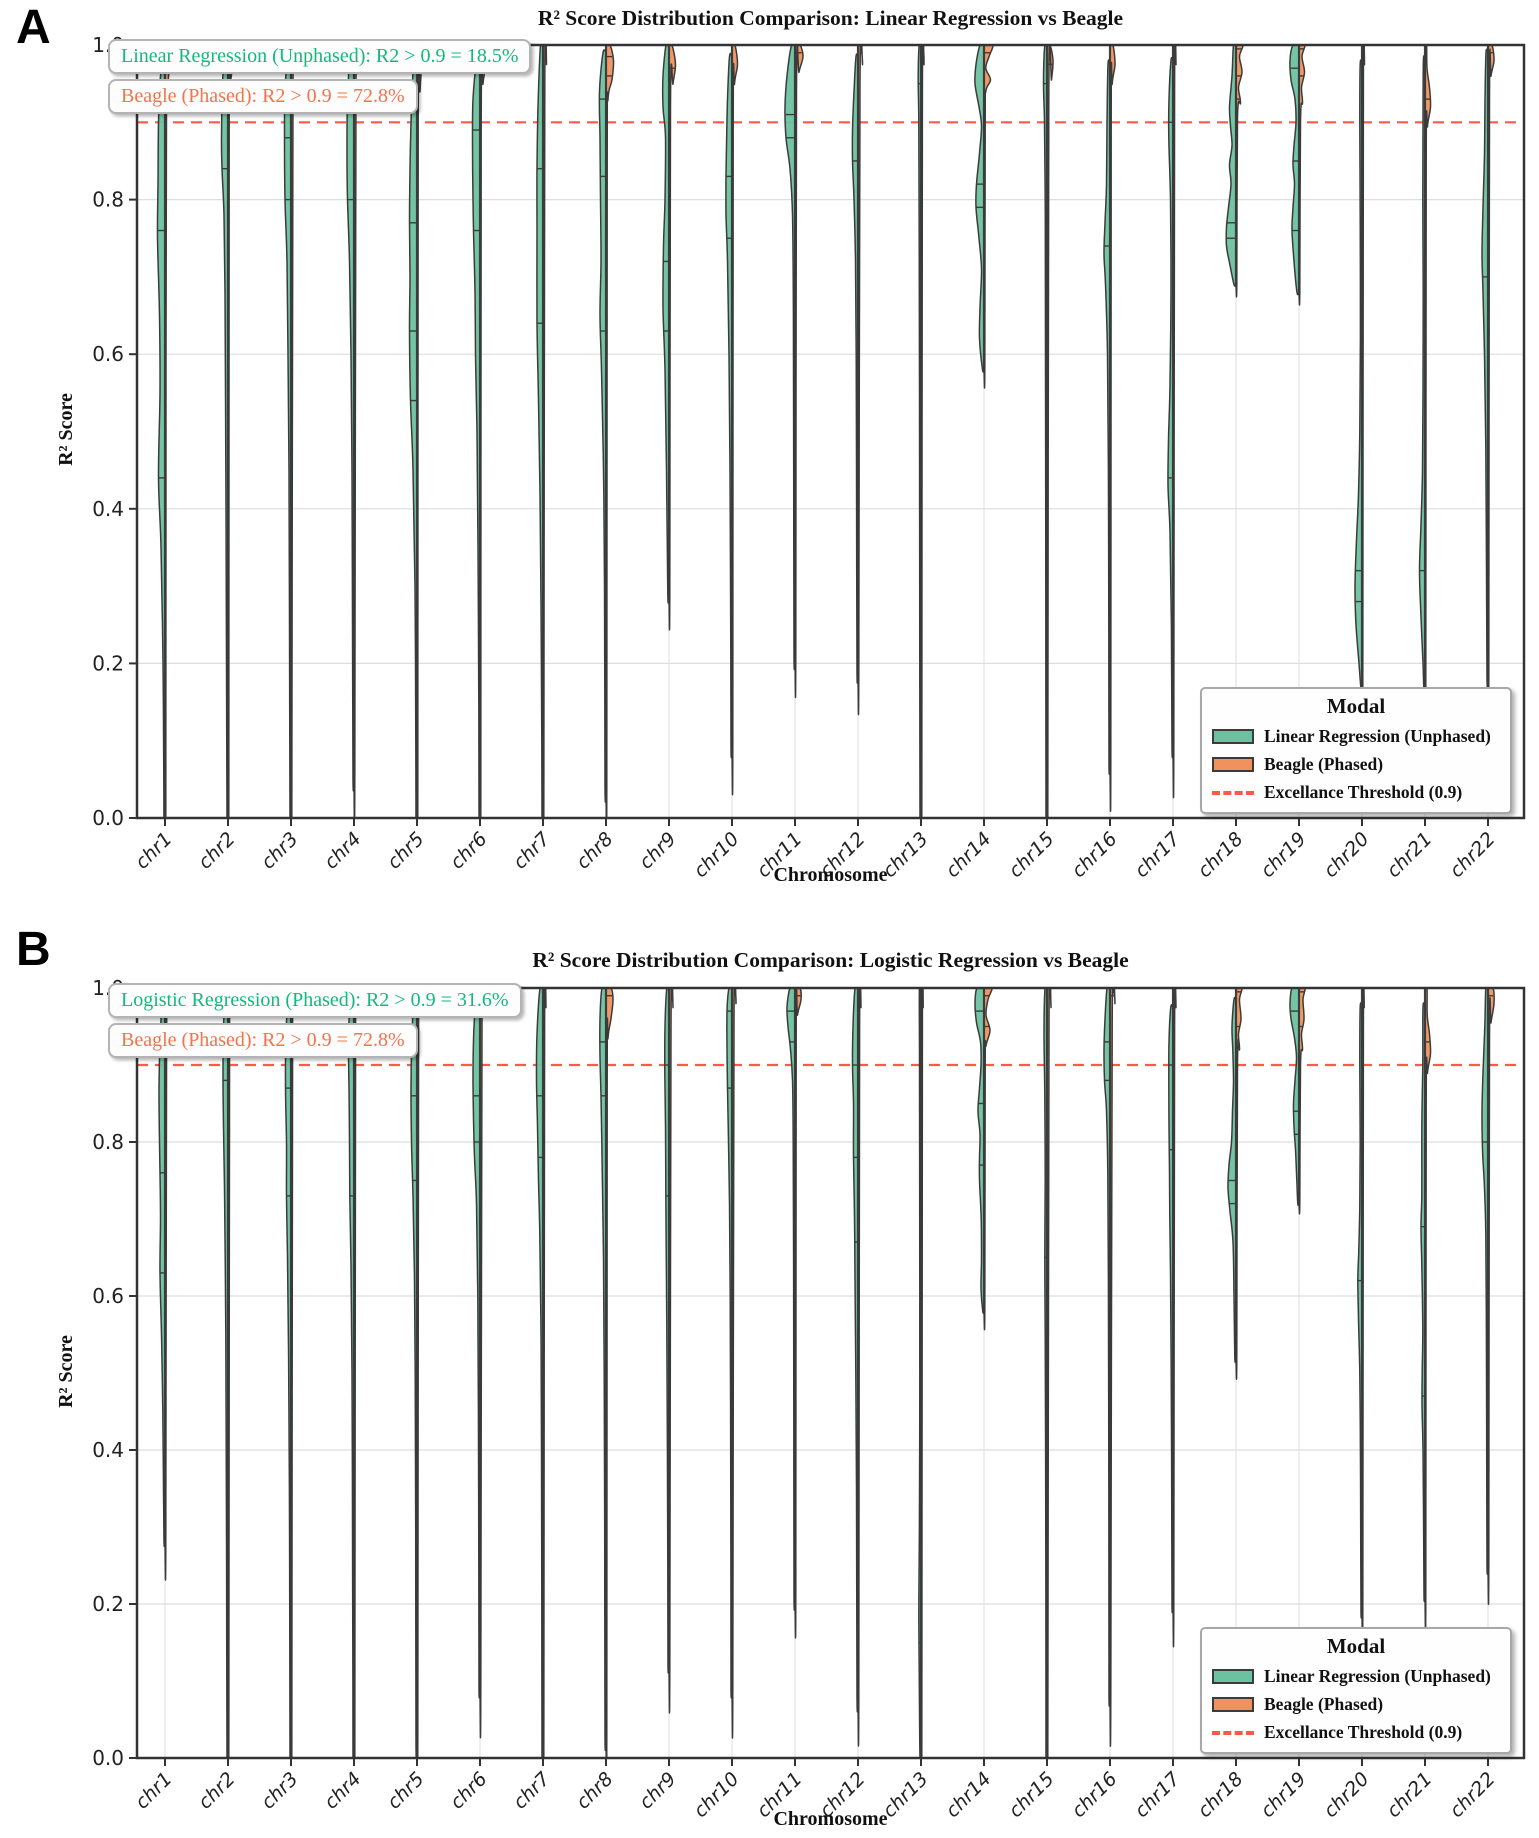 The image size is (1539, 1838). Describe the element at coordinates (469, 1791) in the screenshot. I see `x-tick-label-chr6: chr6` at that location.